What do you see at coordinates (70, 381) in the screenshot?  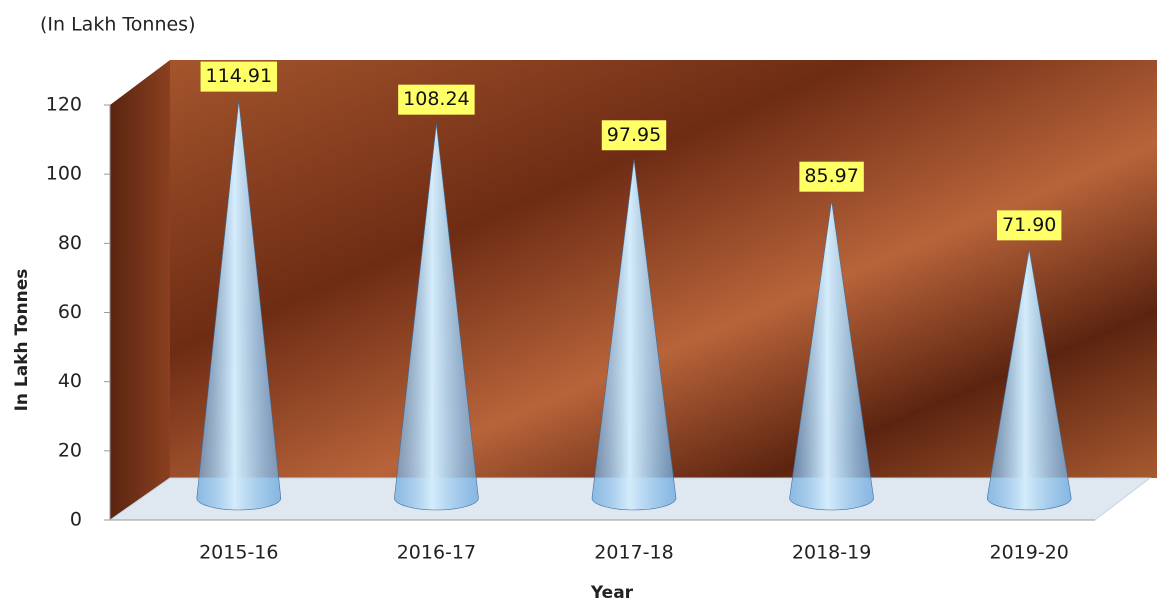 I see `y-tick-label: 40` at bounding box center [70, 381].